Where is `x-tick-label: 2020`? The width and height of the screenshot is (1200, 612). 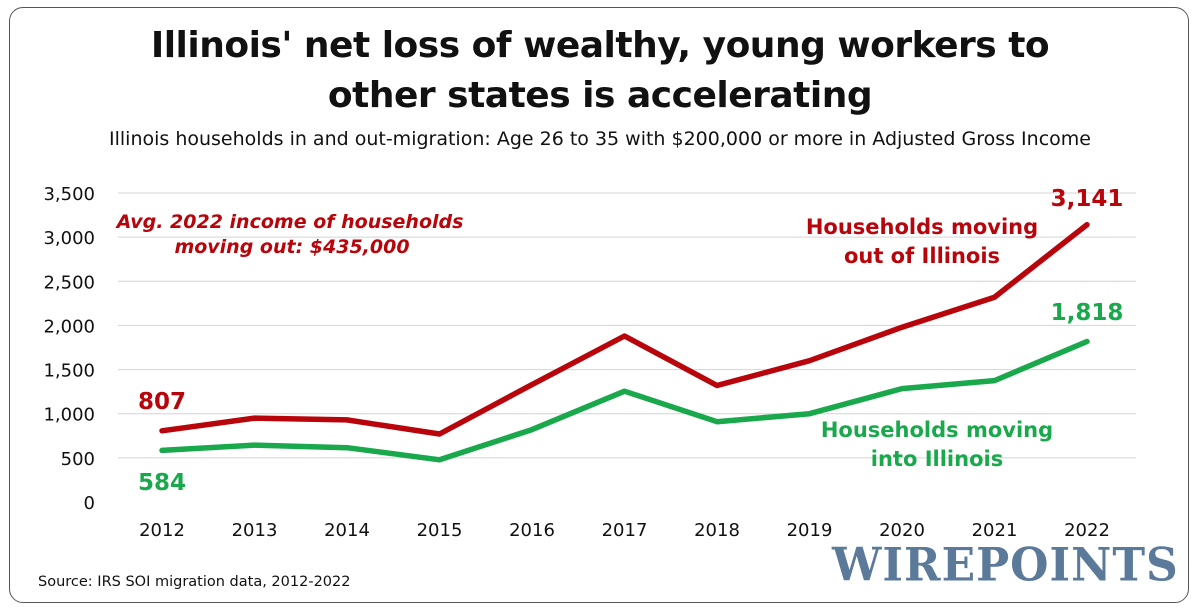 x-tick-label: 2020 is located at coordinates (902, 530).